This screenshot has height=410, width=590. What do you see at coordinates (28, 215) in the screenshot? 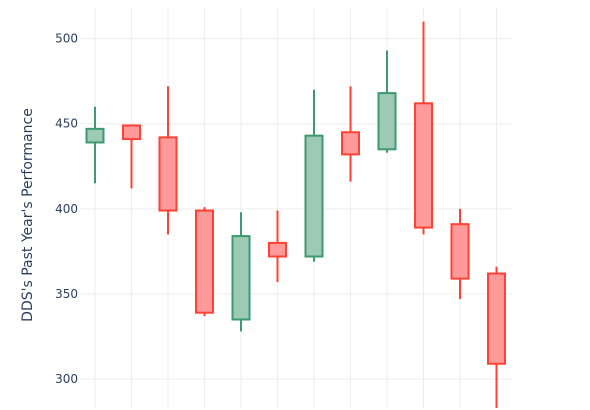
I see `y-axis-title: DDS's Past Year's Performance` at bounding box center [28, 215].